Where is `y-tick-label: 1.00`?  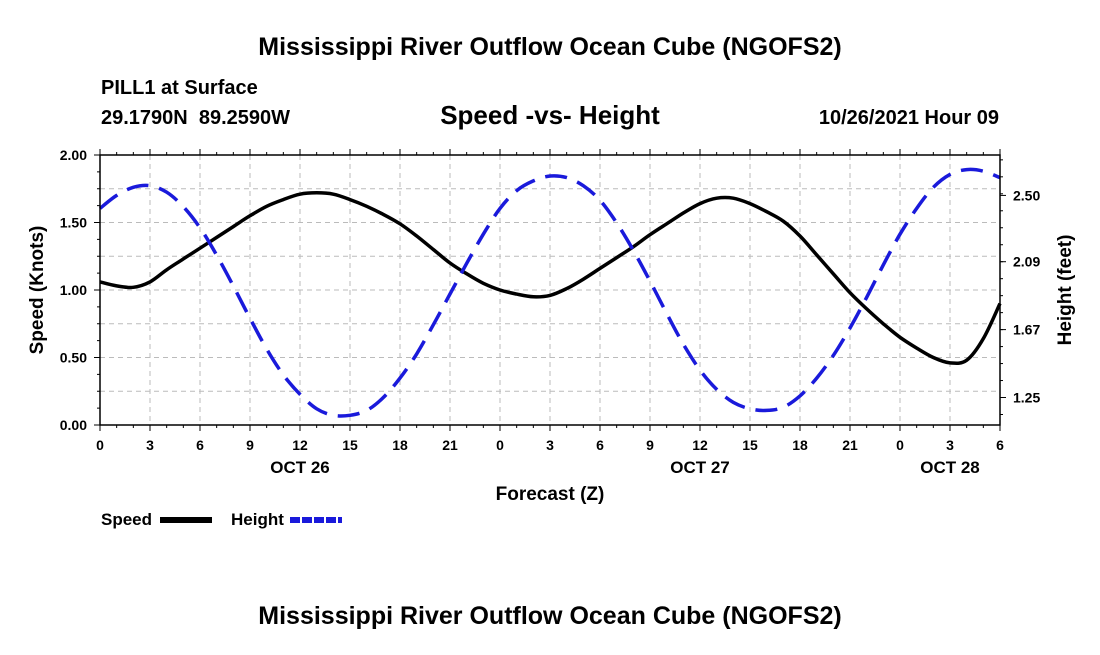
y-tick-label: 1.00 is located at coordinates (73, 290).